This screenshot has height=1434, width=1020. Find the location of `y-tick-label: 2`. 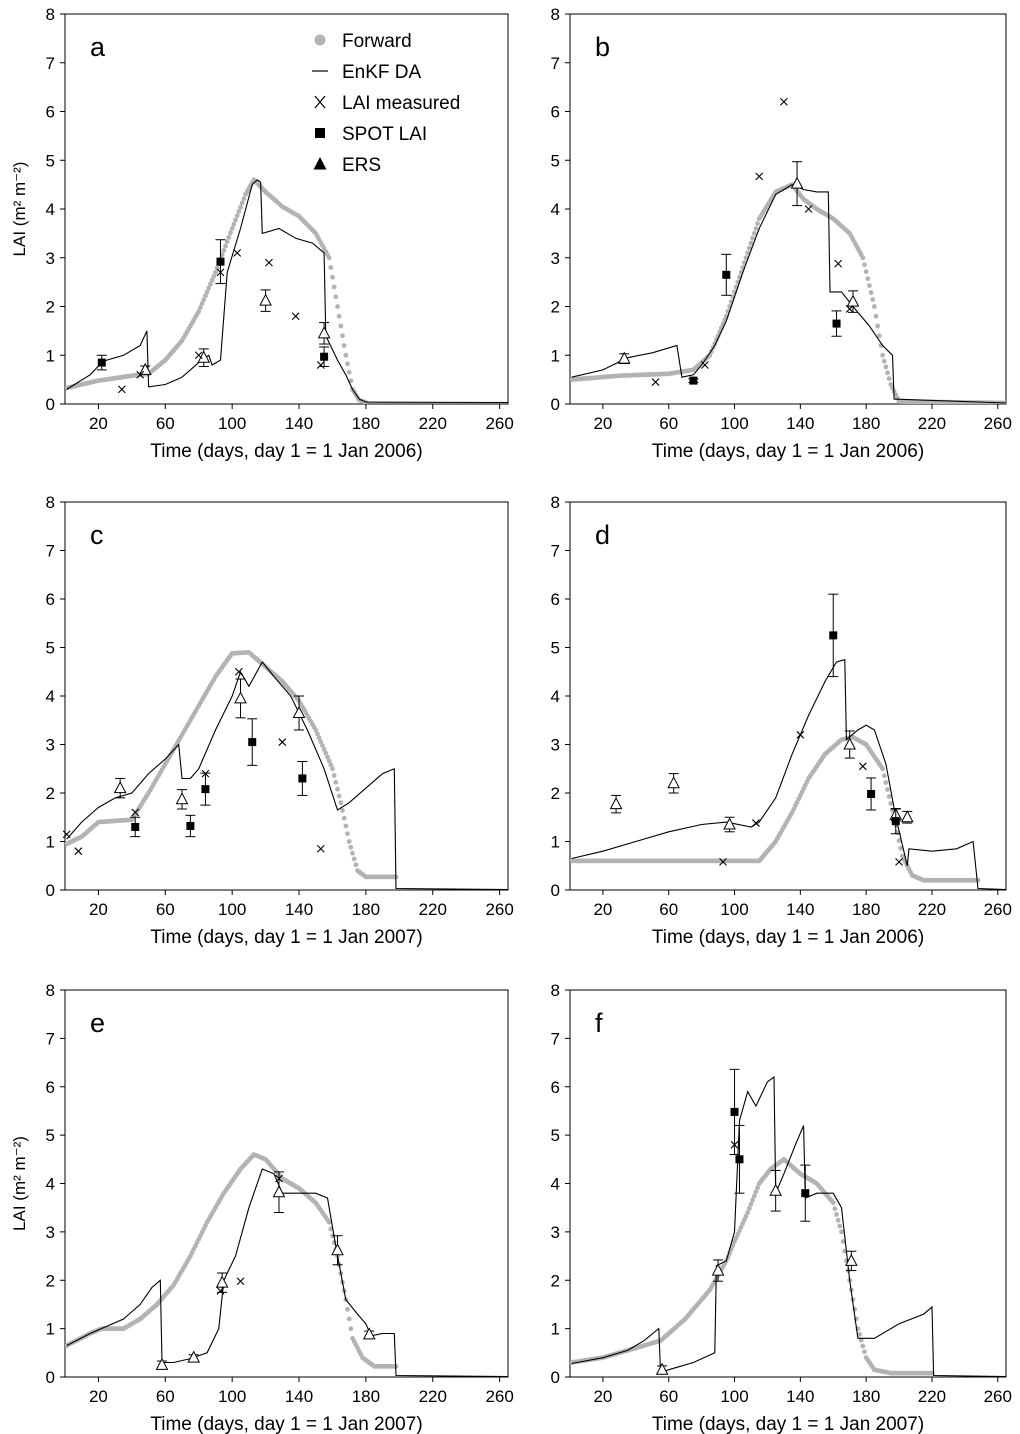

y-tick-label: 2 is located at coordinates (555, 1280).